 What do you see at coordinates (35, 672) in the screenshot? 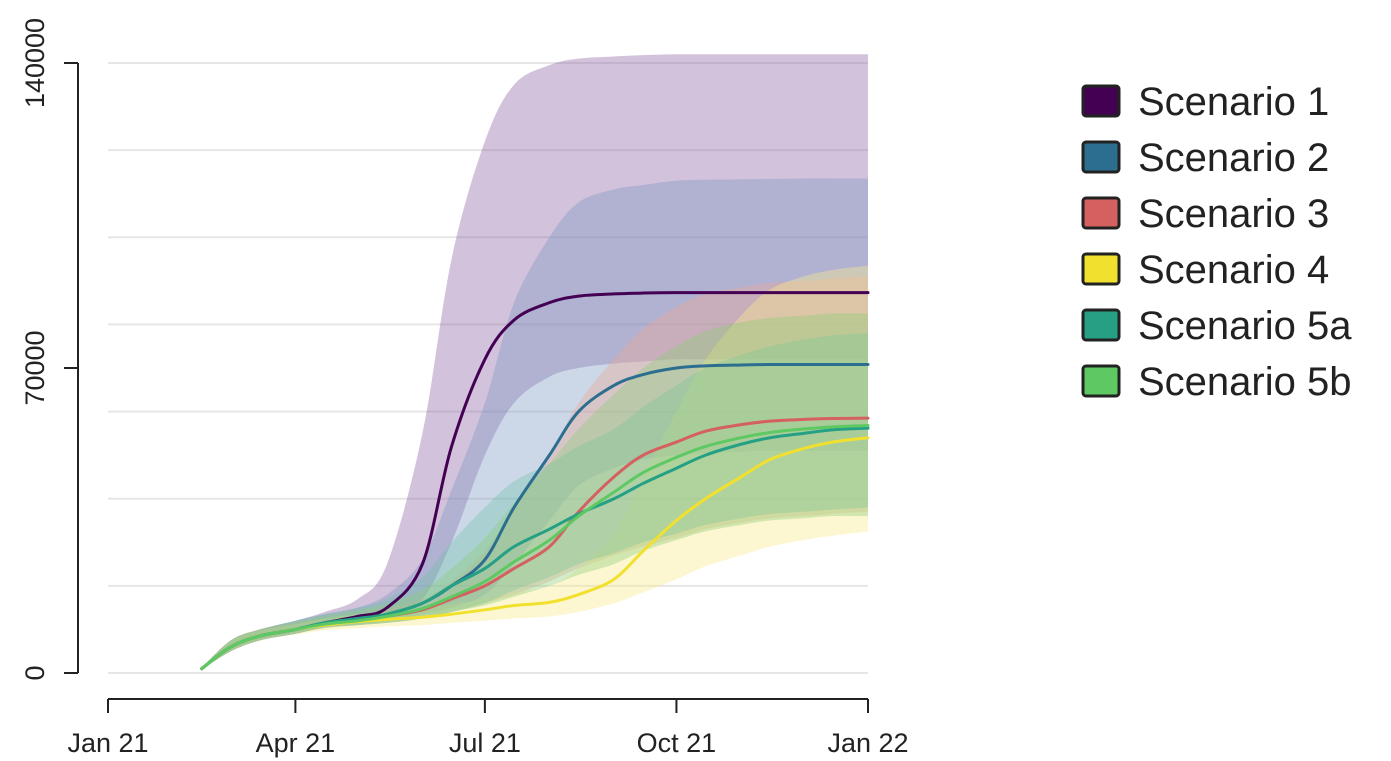
I see `y-tick-label: 0` at bounding box center [35, 672].